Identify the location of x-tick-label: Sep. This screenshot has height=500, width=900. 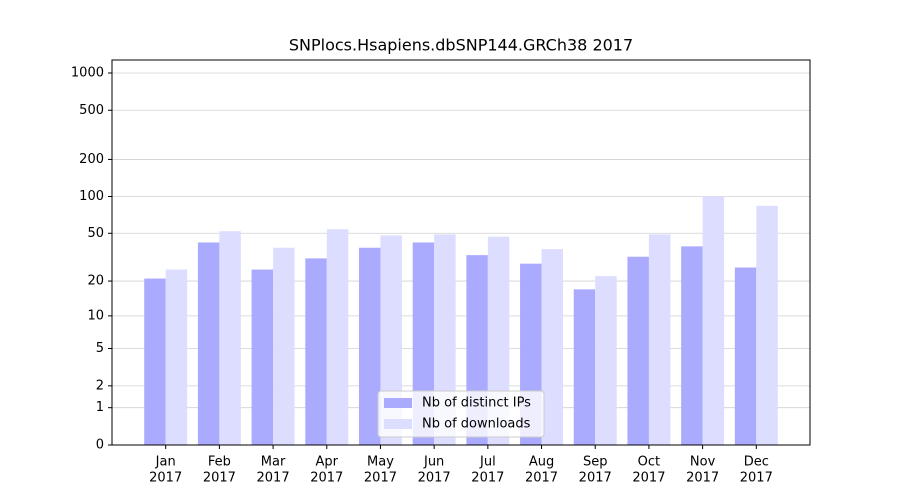
(595, 462).